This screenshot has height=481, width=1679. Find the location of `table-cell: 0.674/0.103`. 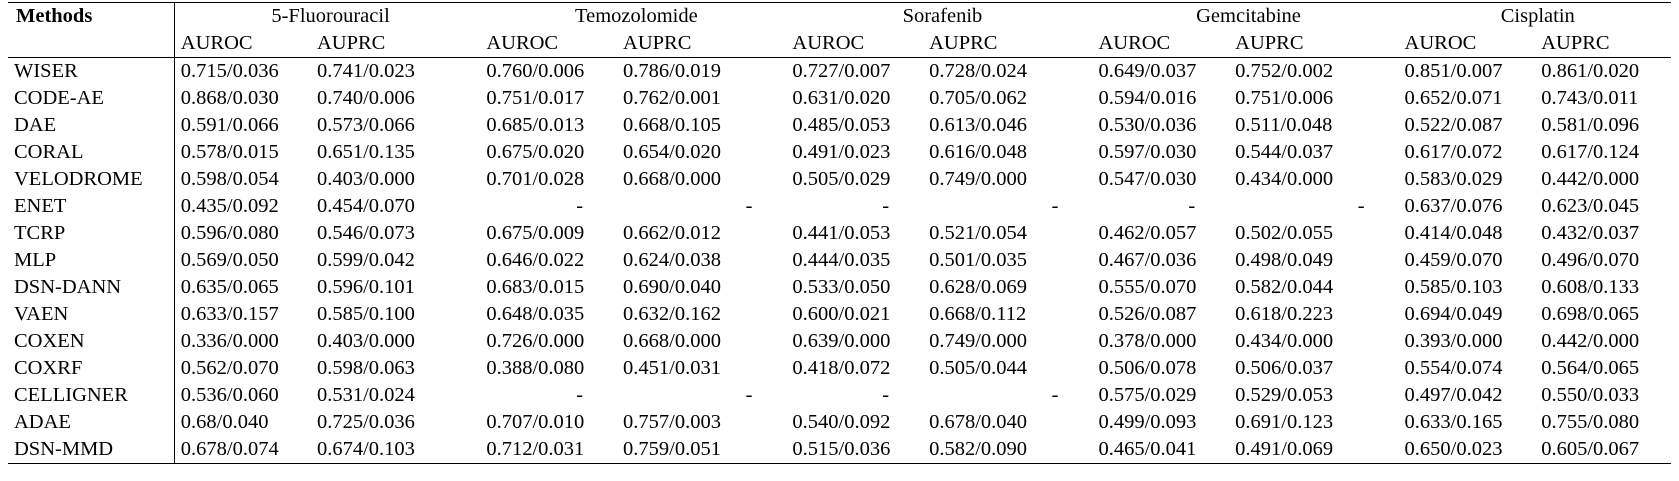

table-cell: 0.674/0.103 is located at coordinates (395, 450).